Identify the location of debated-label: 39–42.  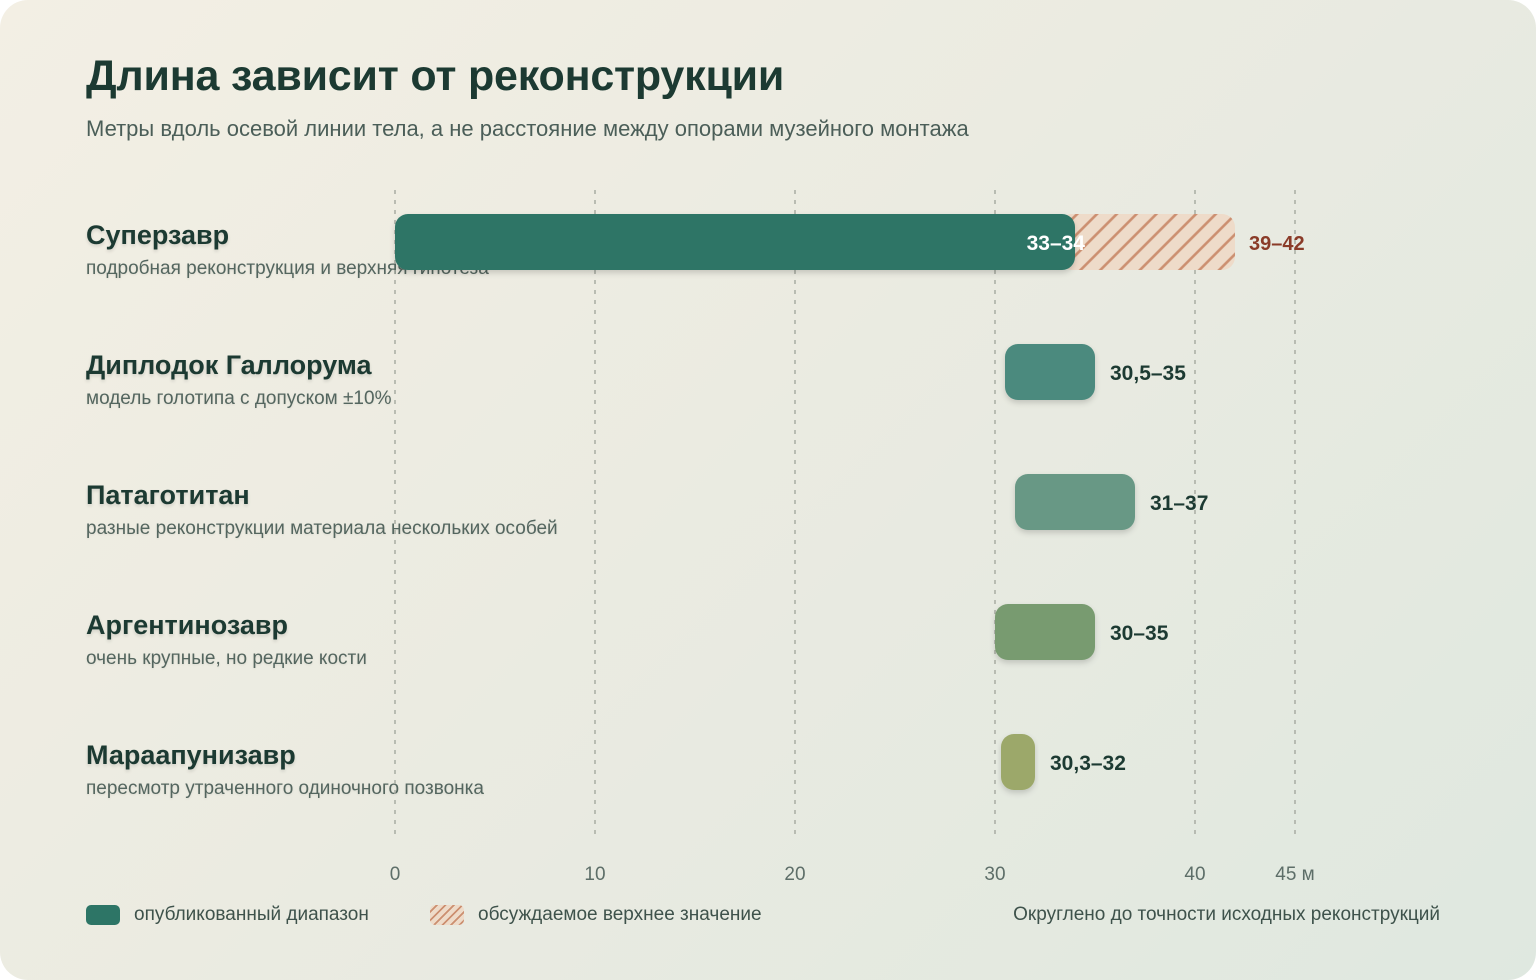
(1277, 244).